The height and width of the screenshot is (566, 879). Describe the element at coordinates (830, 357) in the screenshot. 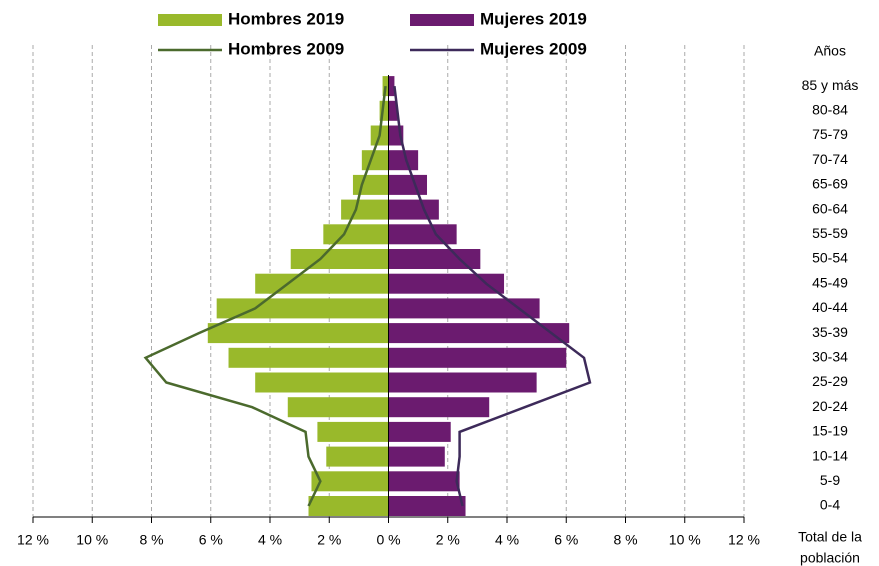

I see `y-tick-label: 30-34` at that location.